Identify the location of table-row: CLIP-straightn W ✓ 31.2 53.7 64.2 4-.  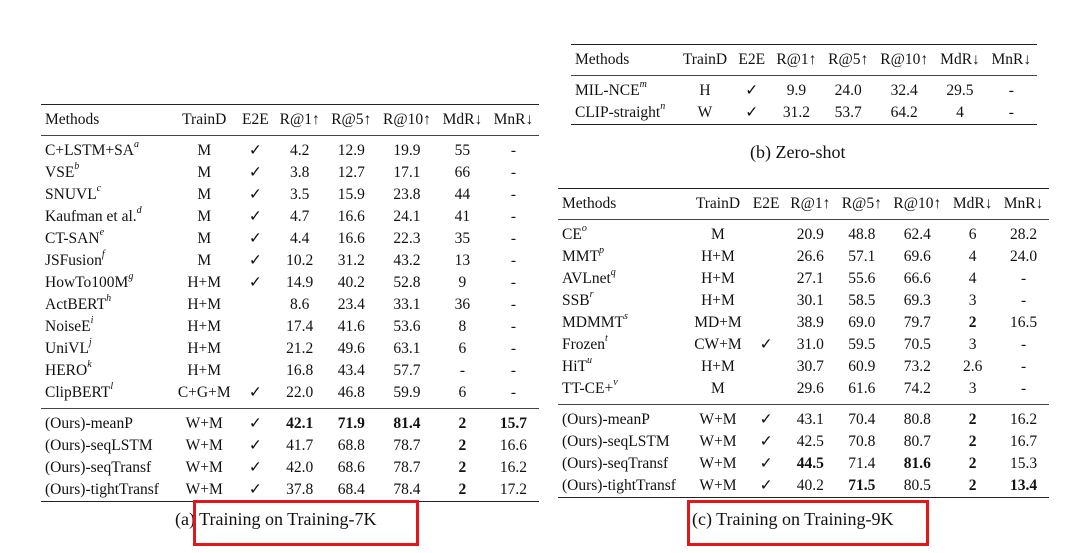
(804, 113).